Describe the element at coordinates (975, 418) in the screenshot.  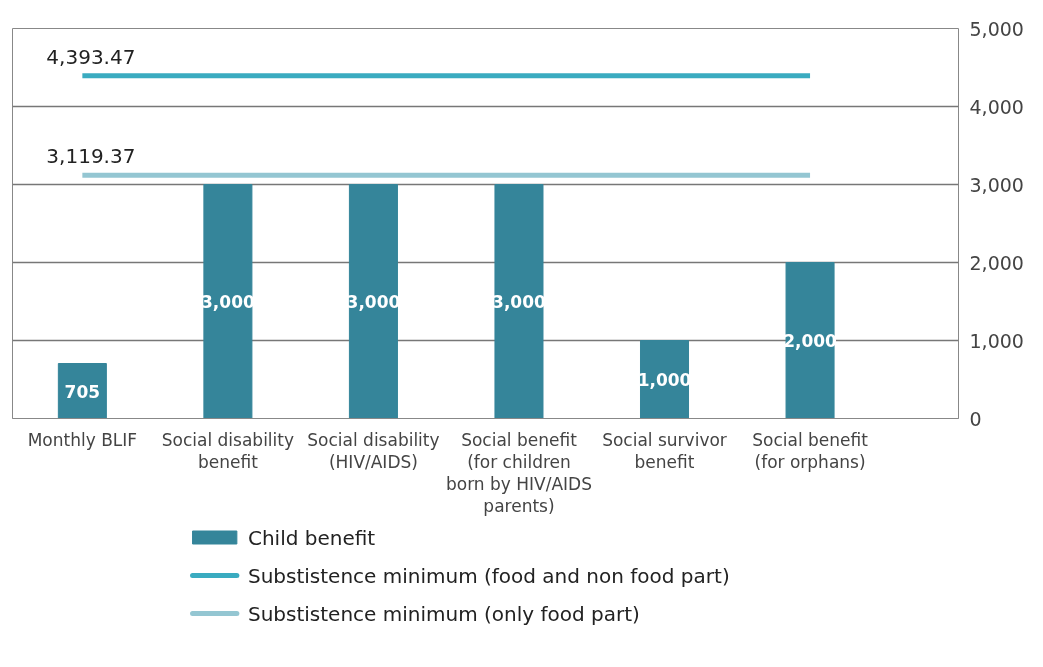
I see `y-tick-label: 0` at that location.